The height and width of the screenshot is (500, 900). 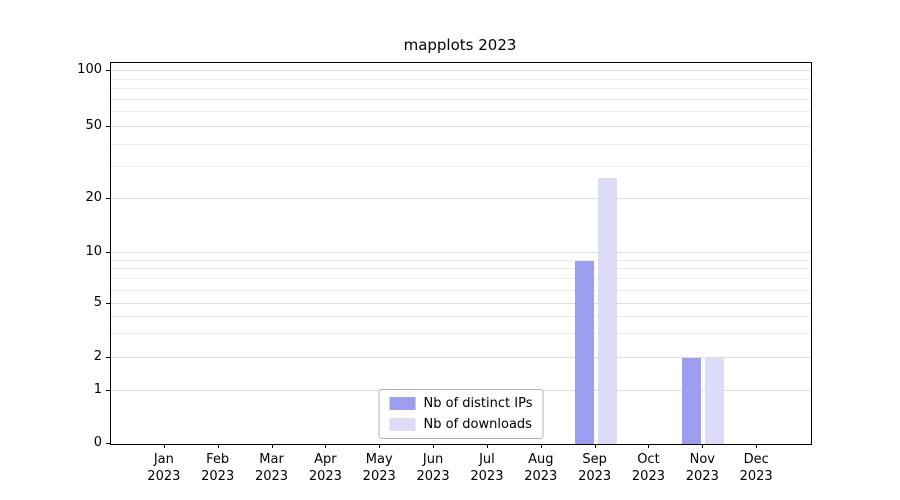 What do you see at coordinates (97, 389) in the screenshot?
I see `y-tick-label: 1` at bounding box center [97, 389].